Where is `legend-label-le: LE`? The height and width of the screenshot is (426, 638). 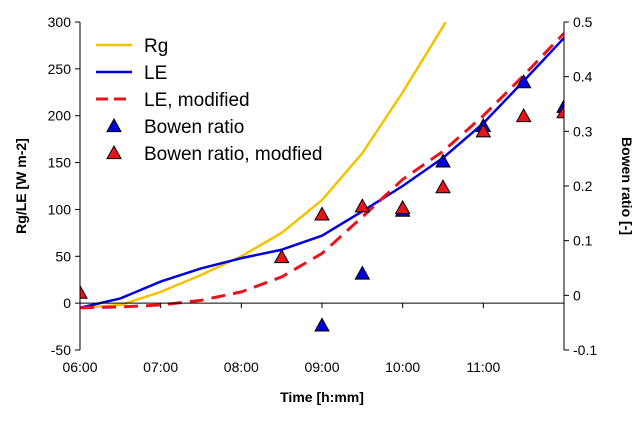
legend-label-le: LE is located at coordinates (155, 73).